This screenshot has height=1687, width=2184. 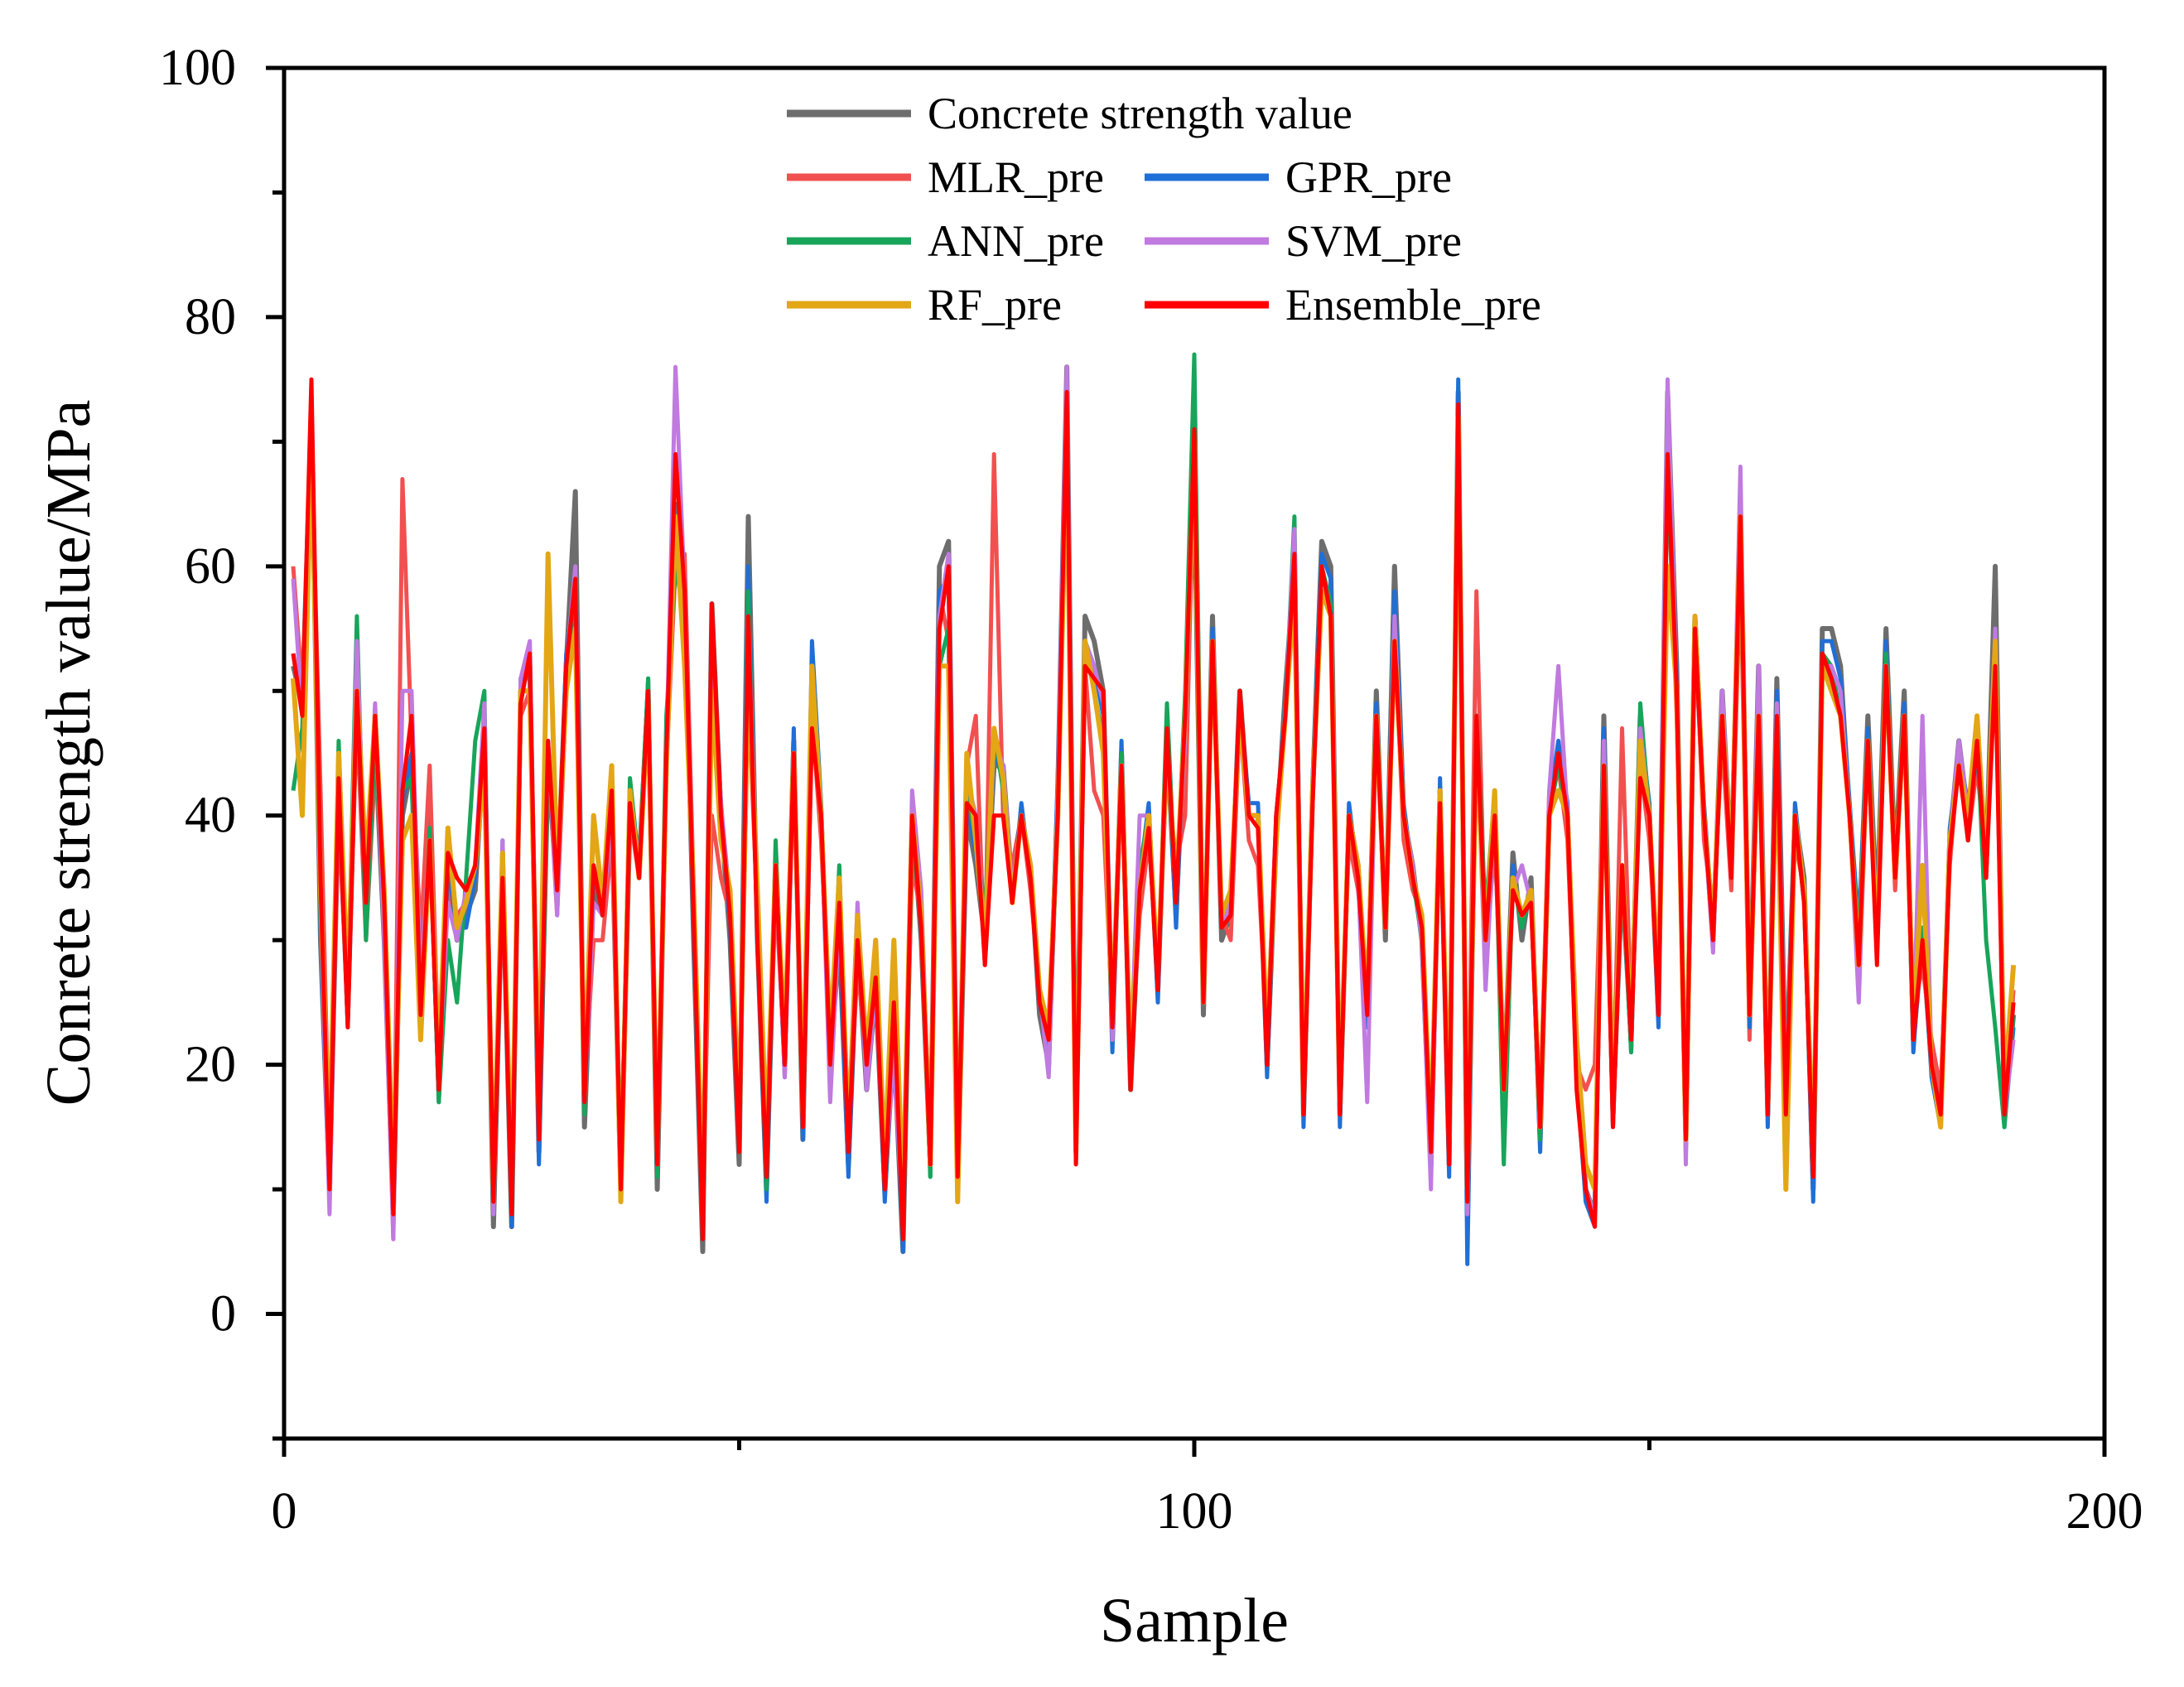 What do you see at coordinates (1140, 113) in the screenshot?
I see `legend-label-concrete-strength-value: Concrete strength value` at bounding box center [1140, 113].